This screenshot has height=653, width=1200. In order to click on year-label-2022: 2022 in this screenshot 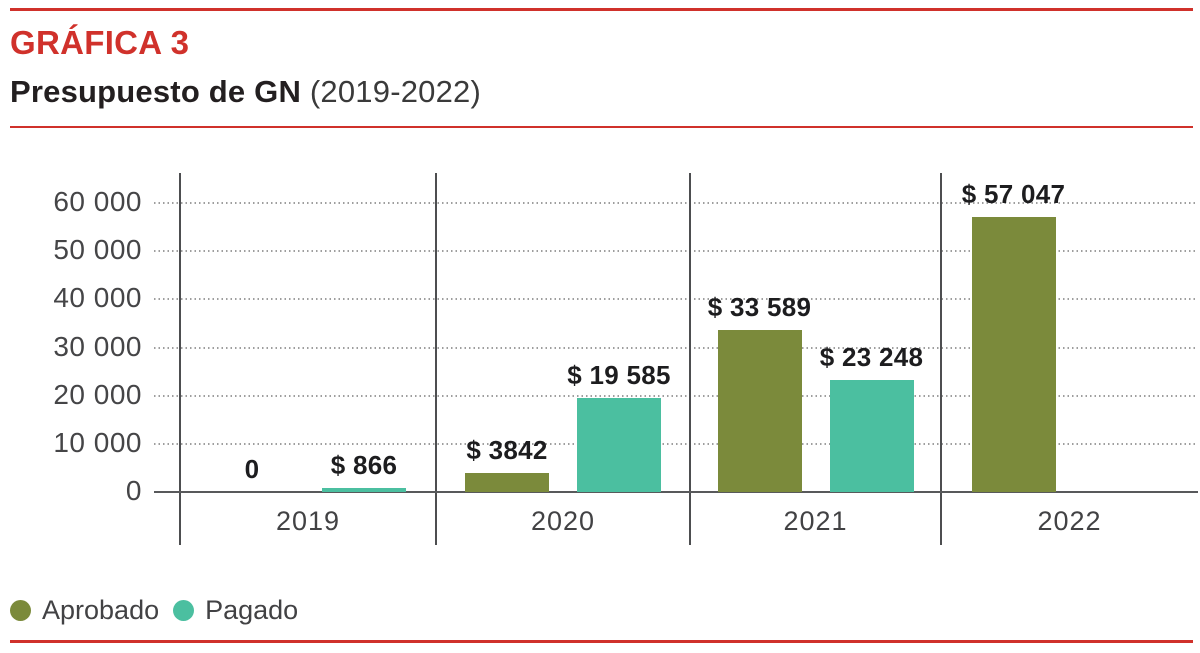, I will do `click(1069, 521)`.